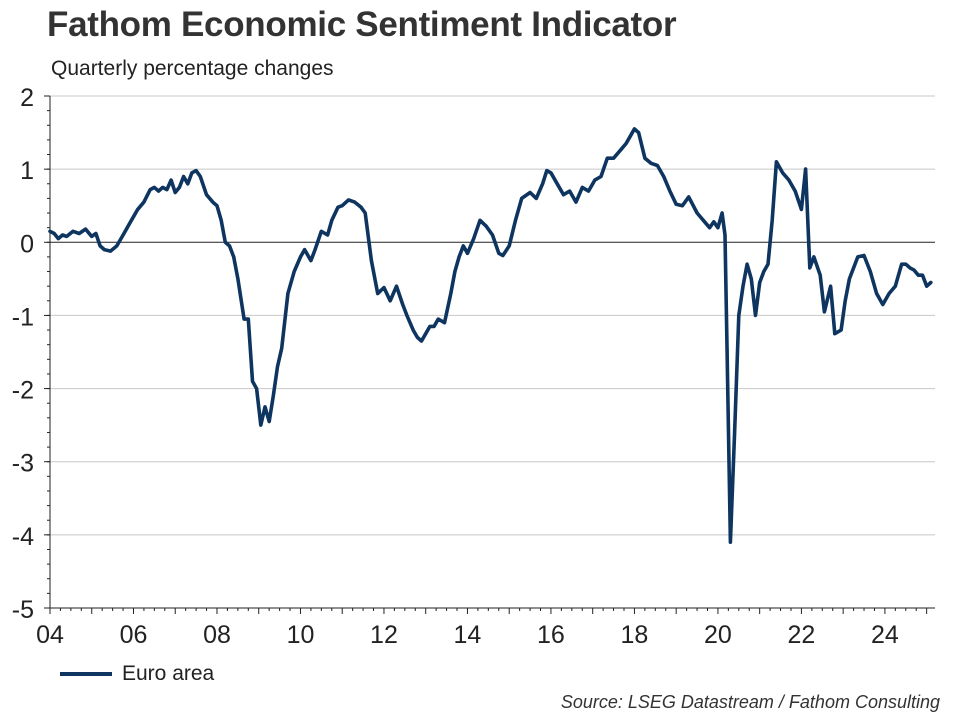 Image resolution: width=960 pixels, height=720 pixels. Describe the element at coordinates (802, 635) in the screenshot. I see `x-tick-label: 22` at that location.